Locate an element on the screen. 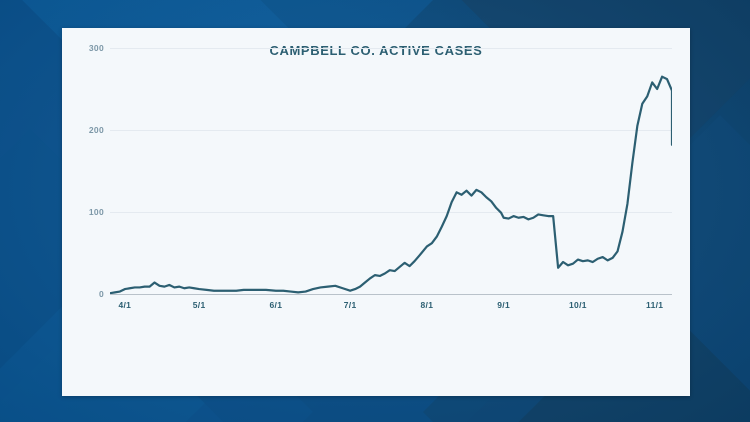  x-axis-tick-label: 7/1 is located at coordinates (350, 305).